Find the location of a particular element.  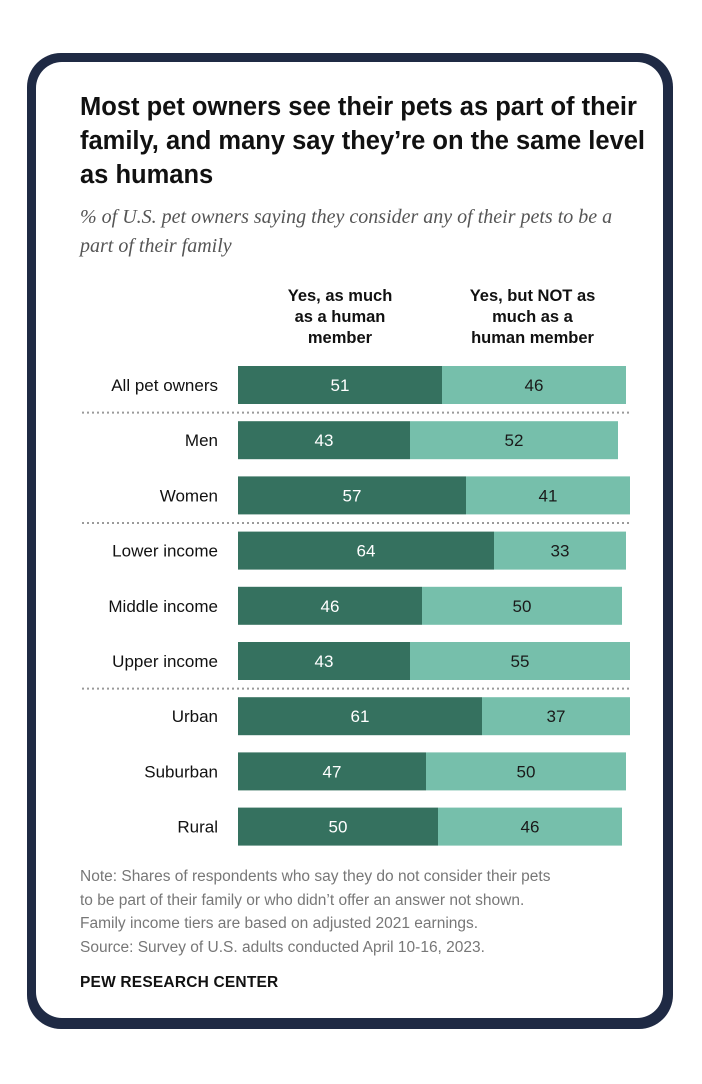

bar-series-2-suburban is located at coordinates (526, 771).